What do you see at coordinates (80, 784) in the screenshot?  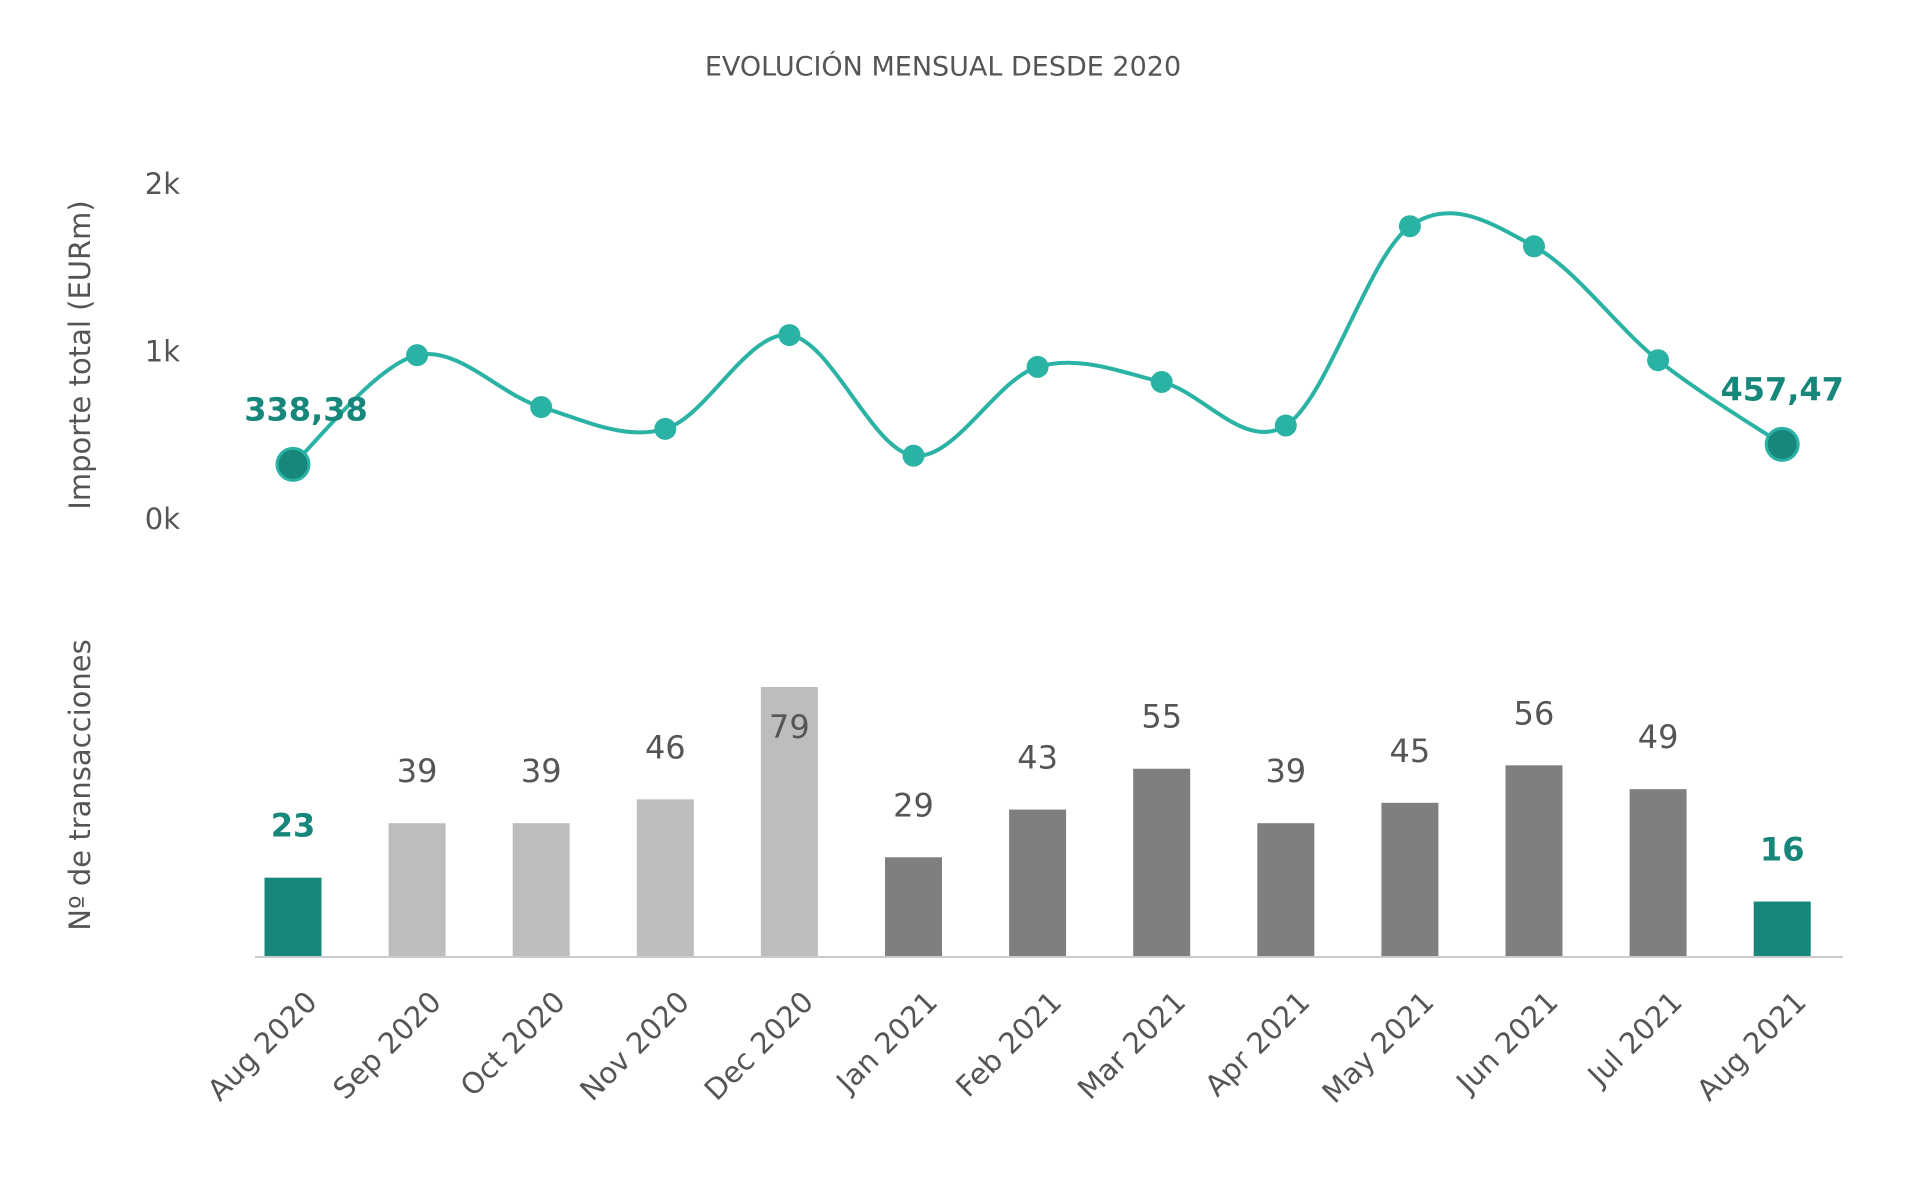 I see `y-axis-label: Nº de transacciones` at bounding box center [80, 784].